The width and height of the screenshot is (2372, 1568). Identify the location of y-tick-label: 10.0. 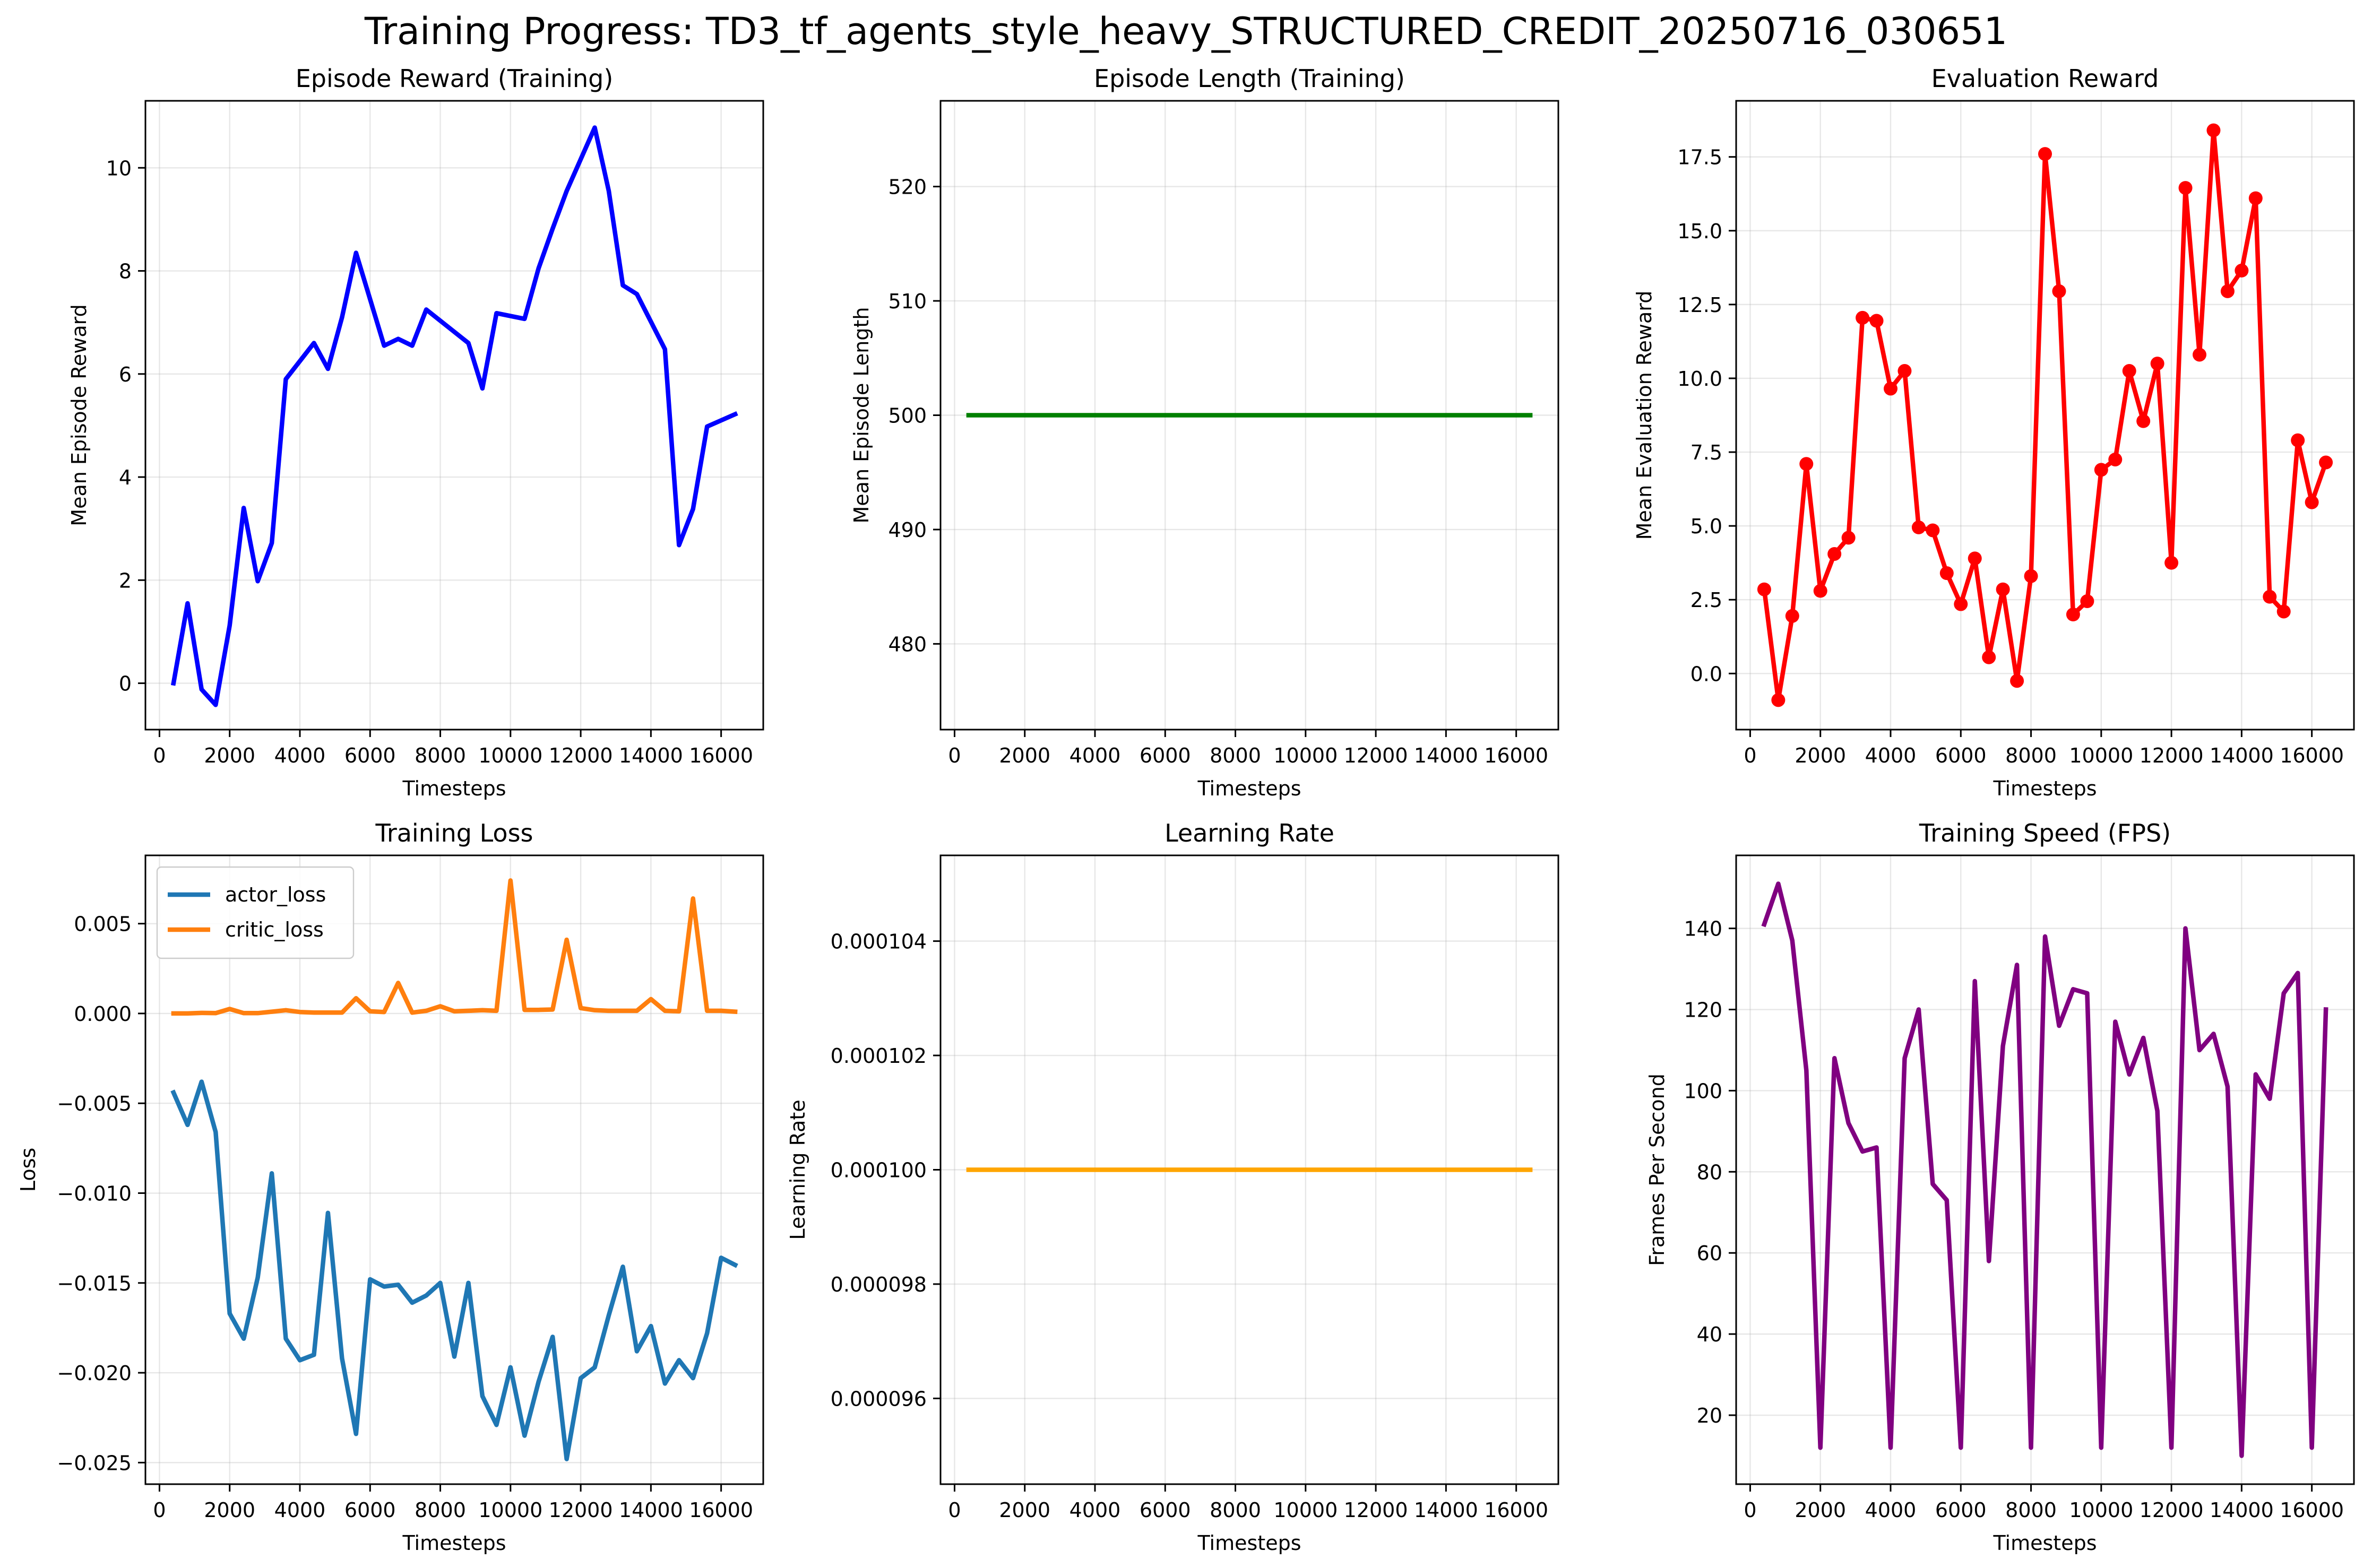
(1699, 379).